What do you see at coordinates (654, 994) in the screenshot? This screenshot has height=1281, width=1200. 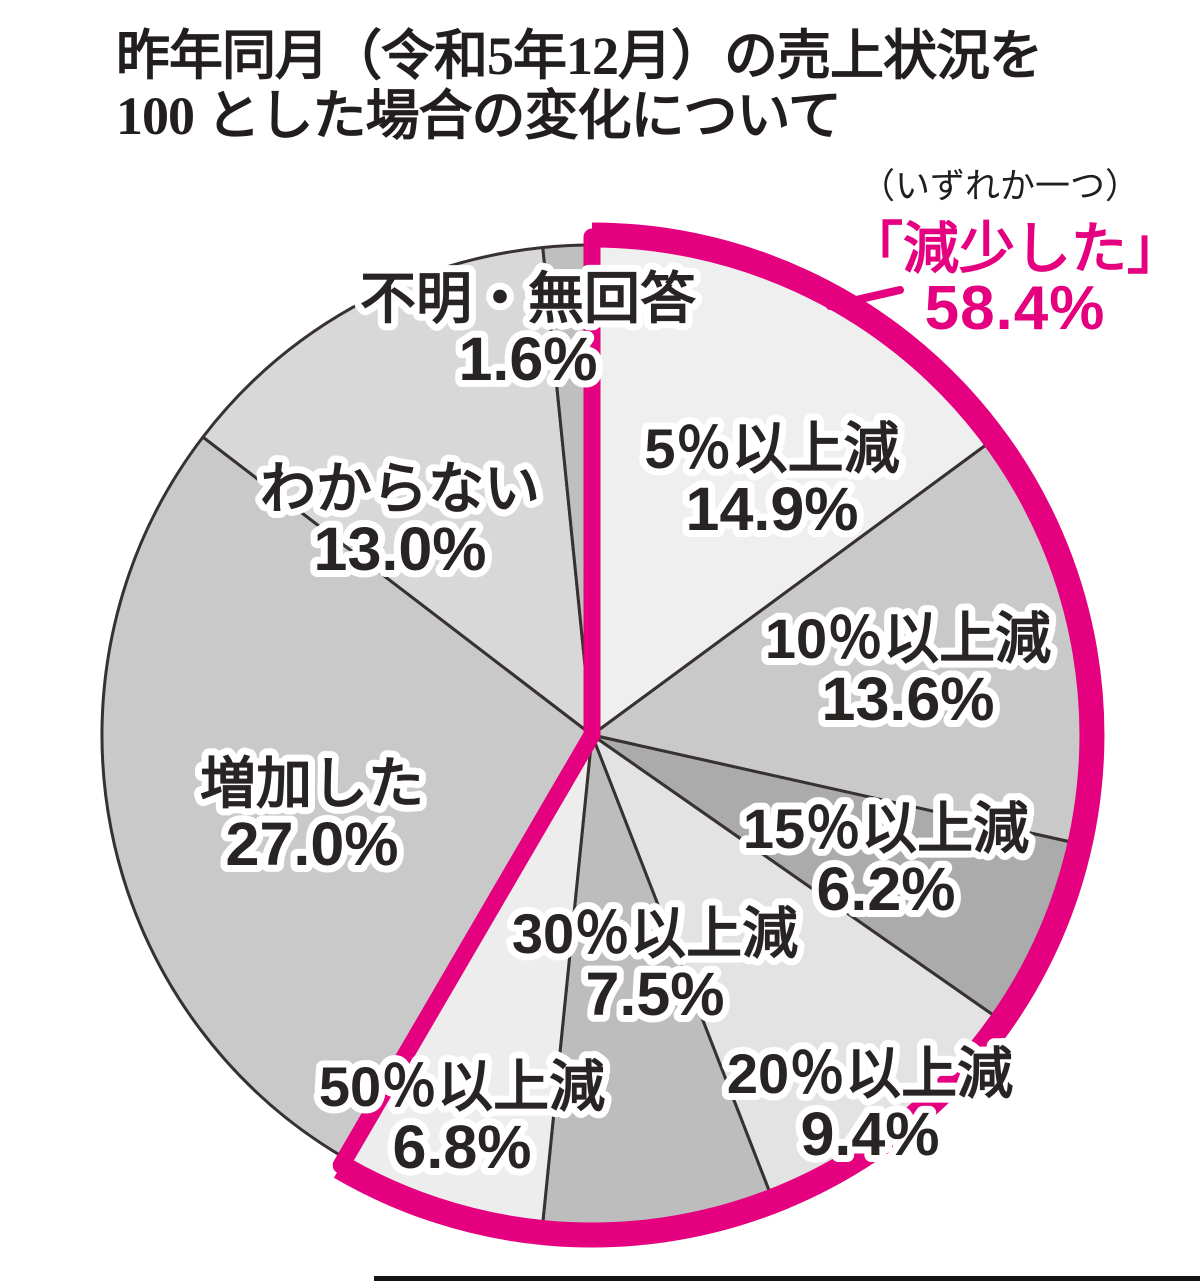 I see `slice-value-5: 7.5%` at bounding box center [654, 994].